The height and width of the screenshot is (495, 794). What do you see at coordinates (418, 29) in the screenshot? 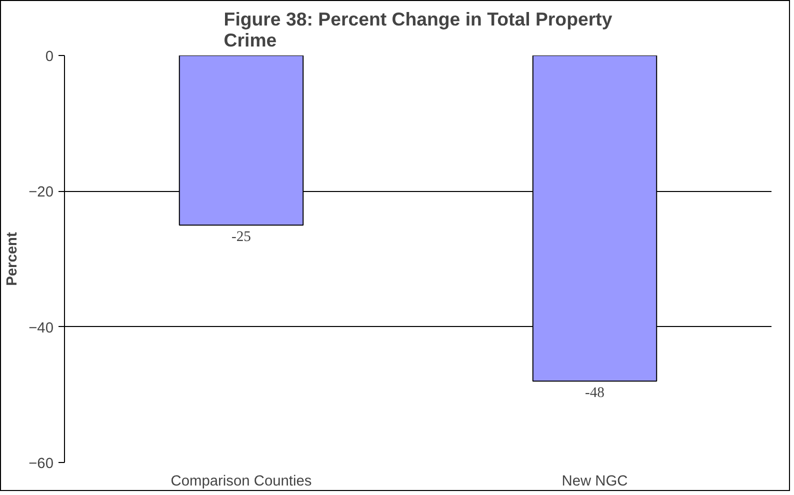
I see `chart-title: Figure 38: Percent Change in Total Property Crime` at bounding box center [418, 29].